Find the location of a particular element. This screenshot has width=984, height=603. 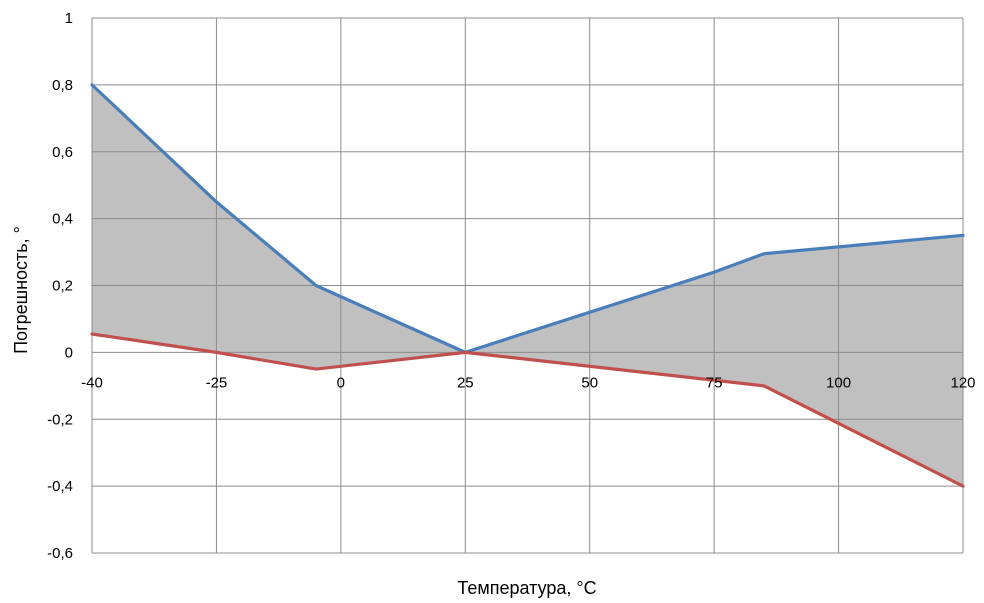

x-tick-label: 100 is located at coordinates (838, 382).